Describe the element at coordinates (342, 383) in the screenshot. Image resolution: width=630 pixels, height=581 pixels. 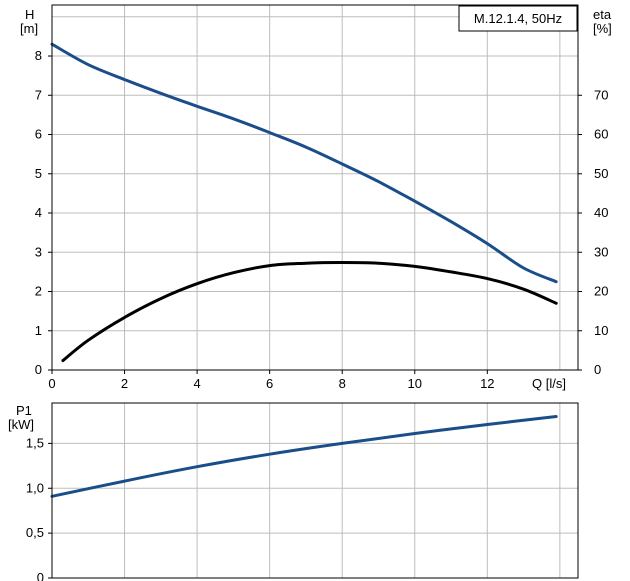
I see `x-tick-label: 8` at that location.